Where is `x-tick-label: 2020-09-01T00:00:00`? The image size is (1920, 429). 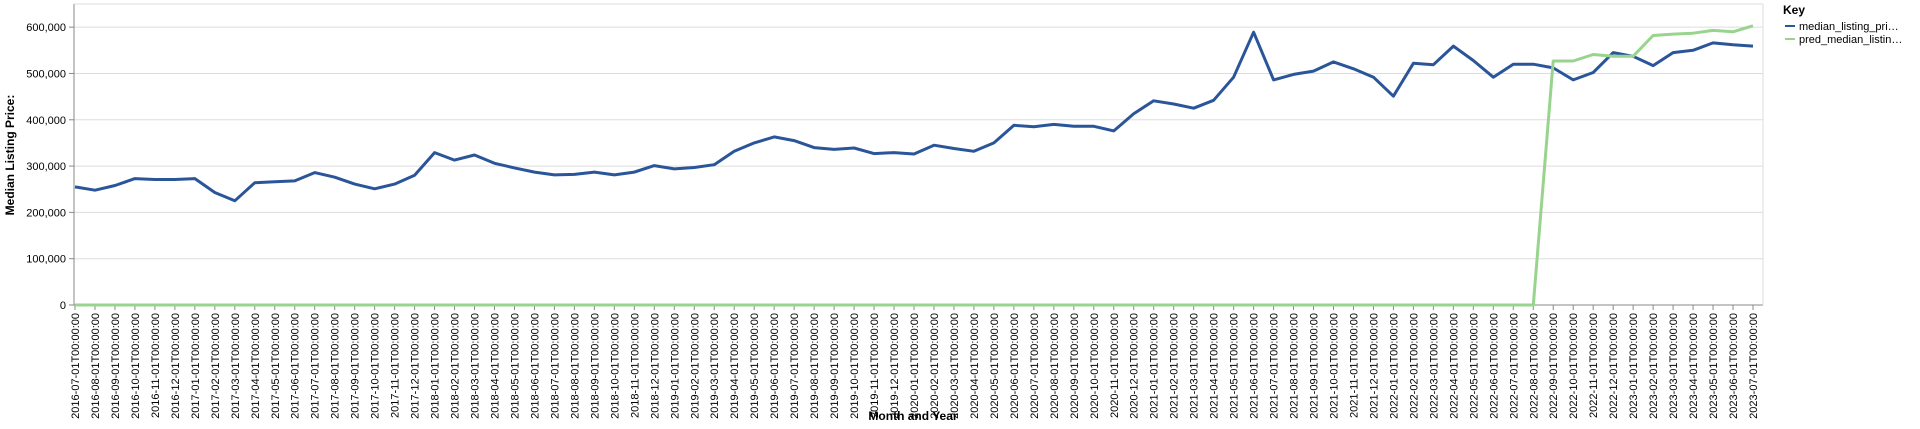
x-tick-label: 2020-09-01T00:00:00 is located at coordinates (1075, 366).